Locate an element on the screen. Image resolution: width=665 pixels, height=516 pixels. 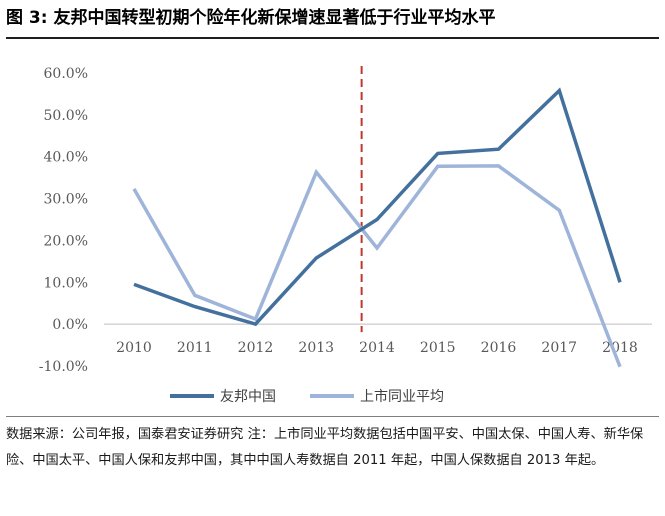
x-tick-label: 2012 is located at coordinates (256, 348).